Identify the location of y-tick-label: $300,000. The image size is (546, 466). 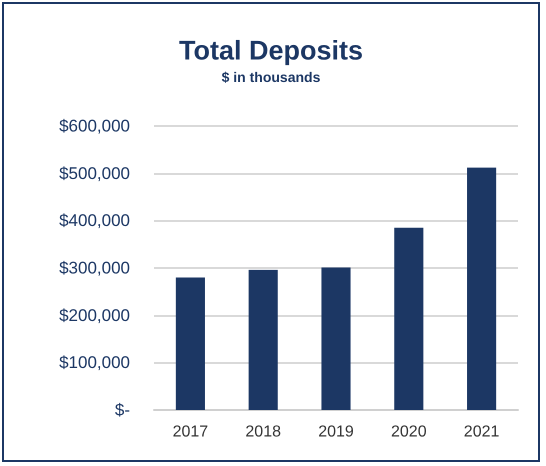
(94, 268).